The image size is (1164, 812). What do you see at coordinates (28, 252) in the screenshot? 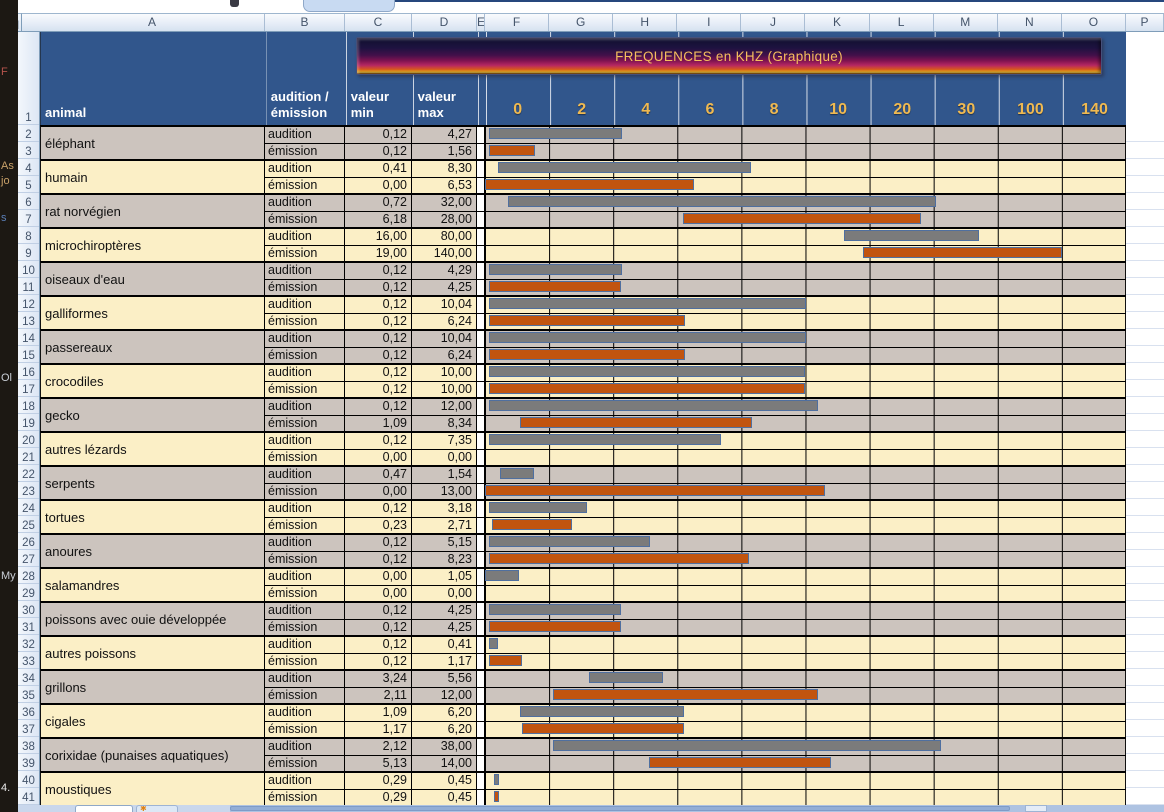
I see `row-number-9: 9` at bounding box center [28, 252].